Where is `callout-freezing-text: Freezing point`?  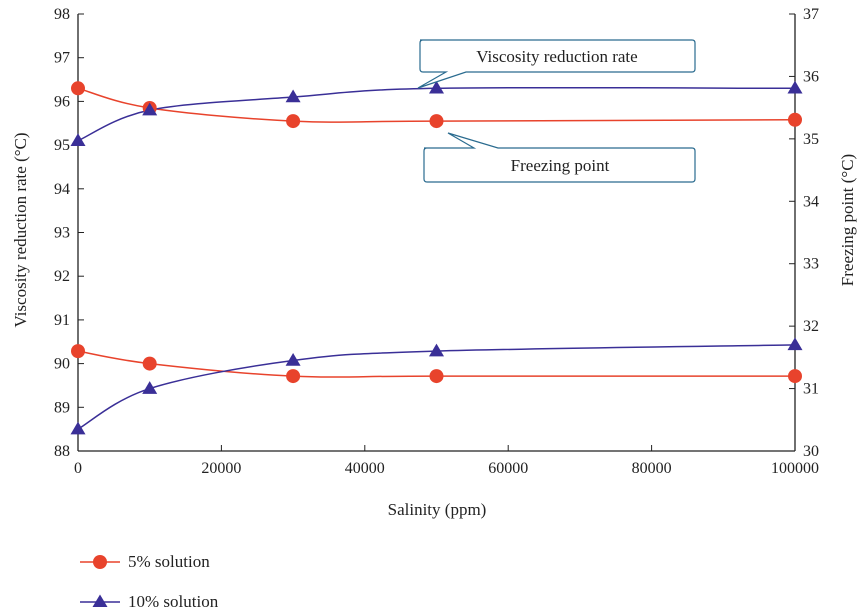 callout-freezing-text: Freezing point is located at coordinates (560, 165).